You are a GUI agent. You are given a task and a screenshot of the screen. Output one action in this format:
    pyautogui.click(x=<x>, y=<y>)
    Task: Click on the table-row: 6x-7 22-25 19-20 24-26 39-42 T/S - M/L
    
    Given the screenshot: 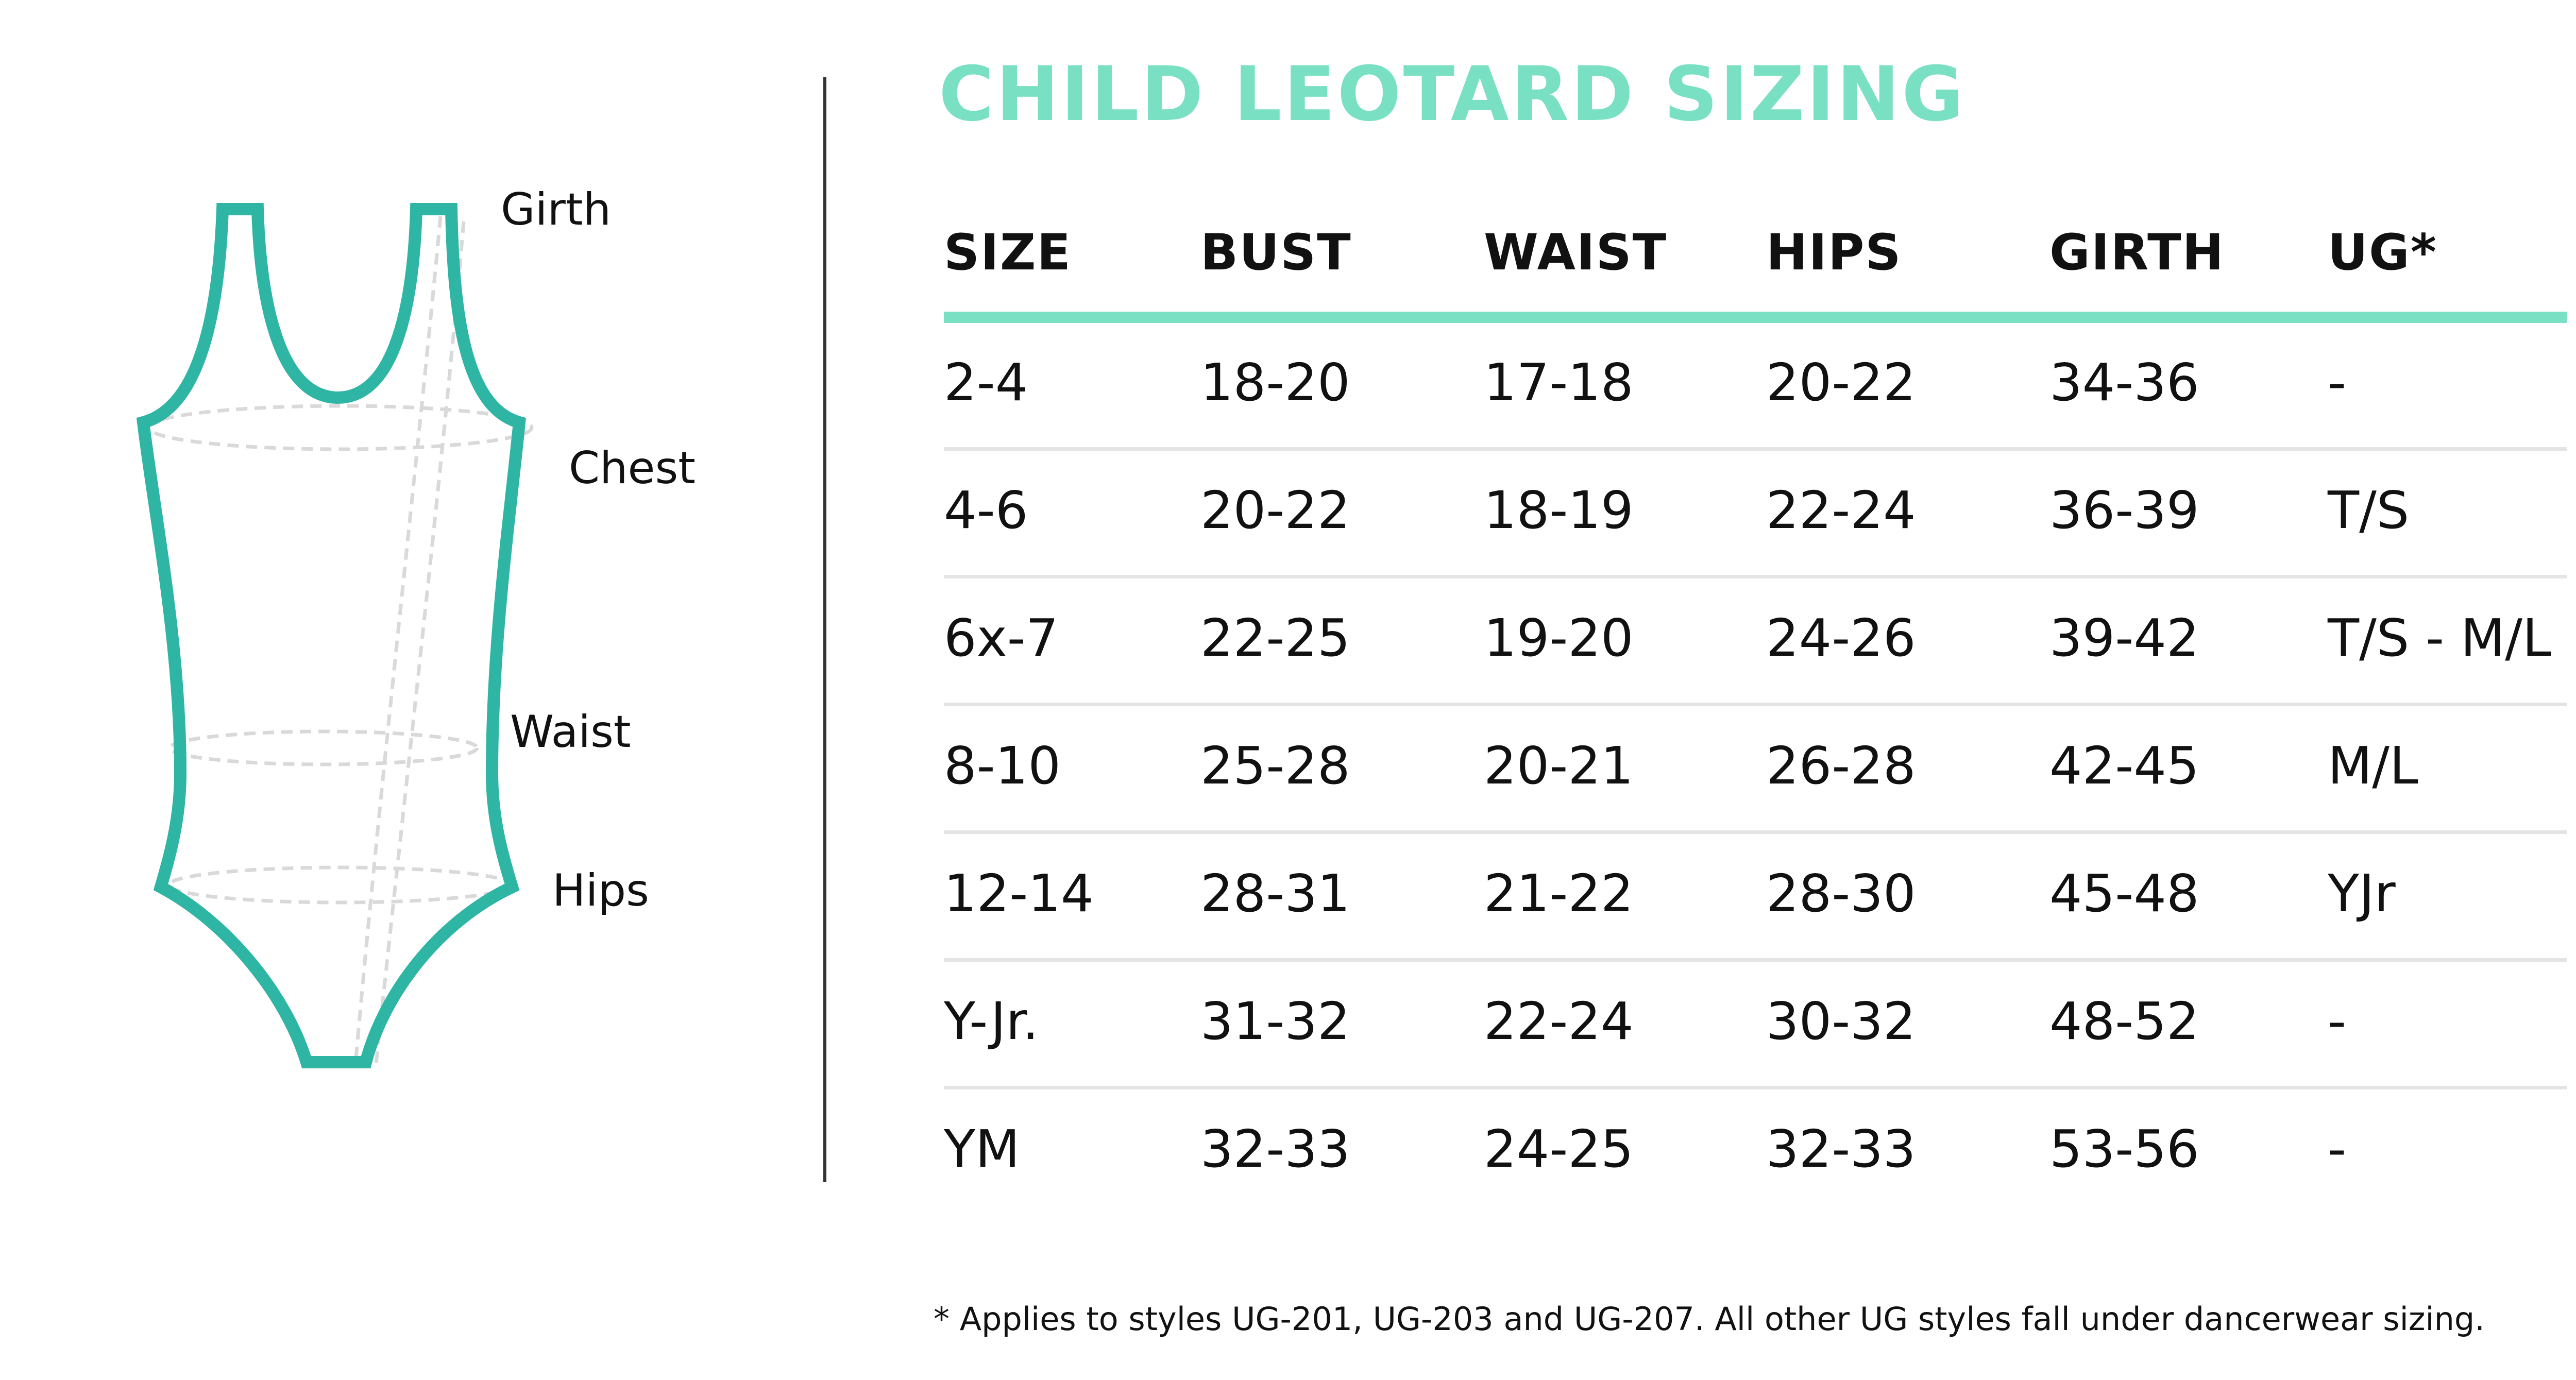 What is the action you would take?
    pyautogui.click(x=1755, y=642)
    